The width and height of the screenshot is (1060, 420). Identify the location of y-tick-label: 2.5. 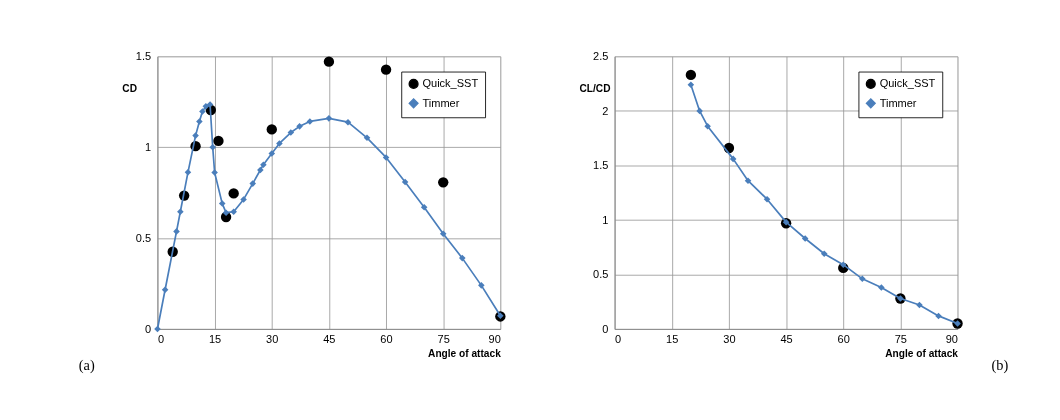
(601, 56).